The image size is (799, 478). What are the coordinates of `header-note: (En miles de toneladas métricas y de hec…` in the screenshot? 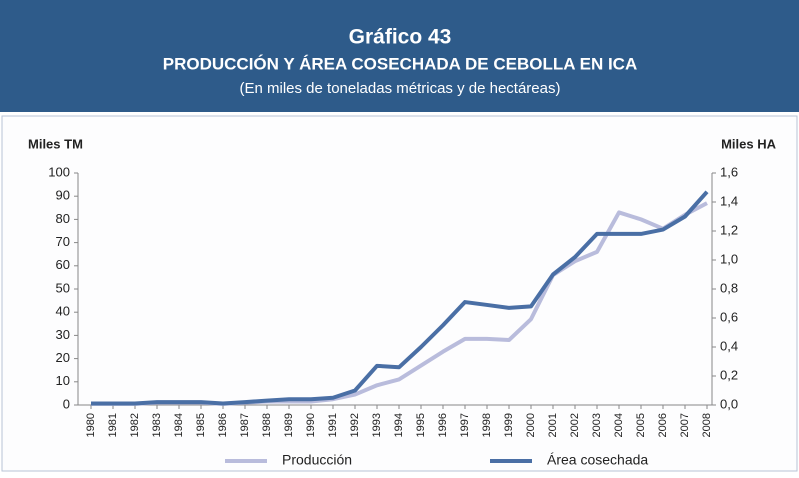 It's located at (400, 88).